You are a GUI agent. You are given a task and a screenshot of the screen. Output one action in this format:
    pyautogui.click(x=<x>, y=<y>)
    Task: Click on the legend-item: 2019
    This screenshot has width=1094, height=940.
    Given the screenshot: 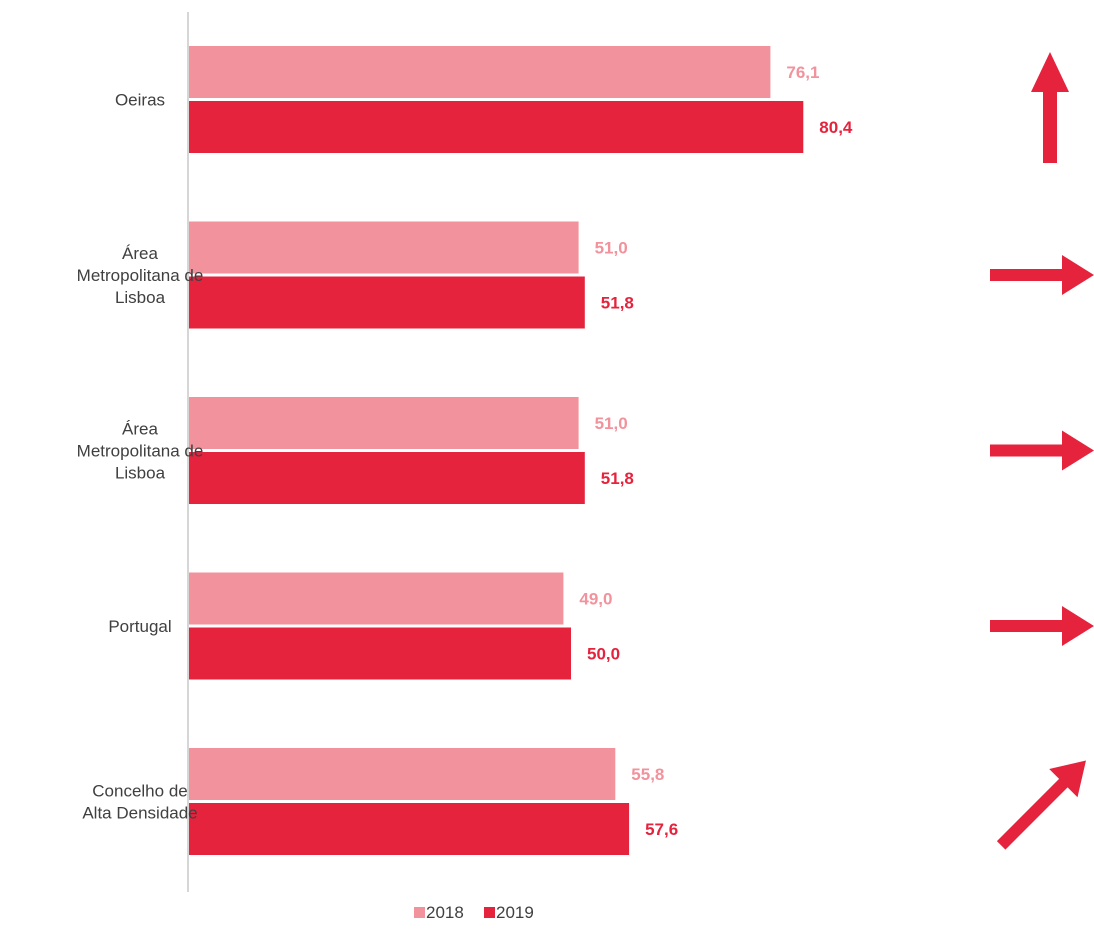 What is the action you would take?
    pyautogui.click(x=509, y=912)
    